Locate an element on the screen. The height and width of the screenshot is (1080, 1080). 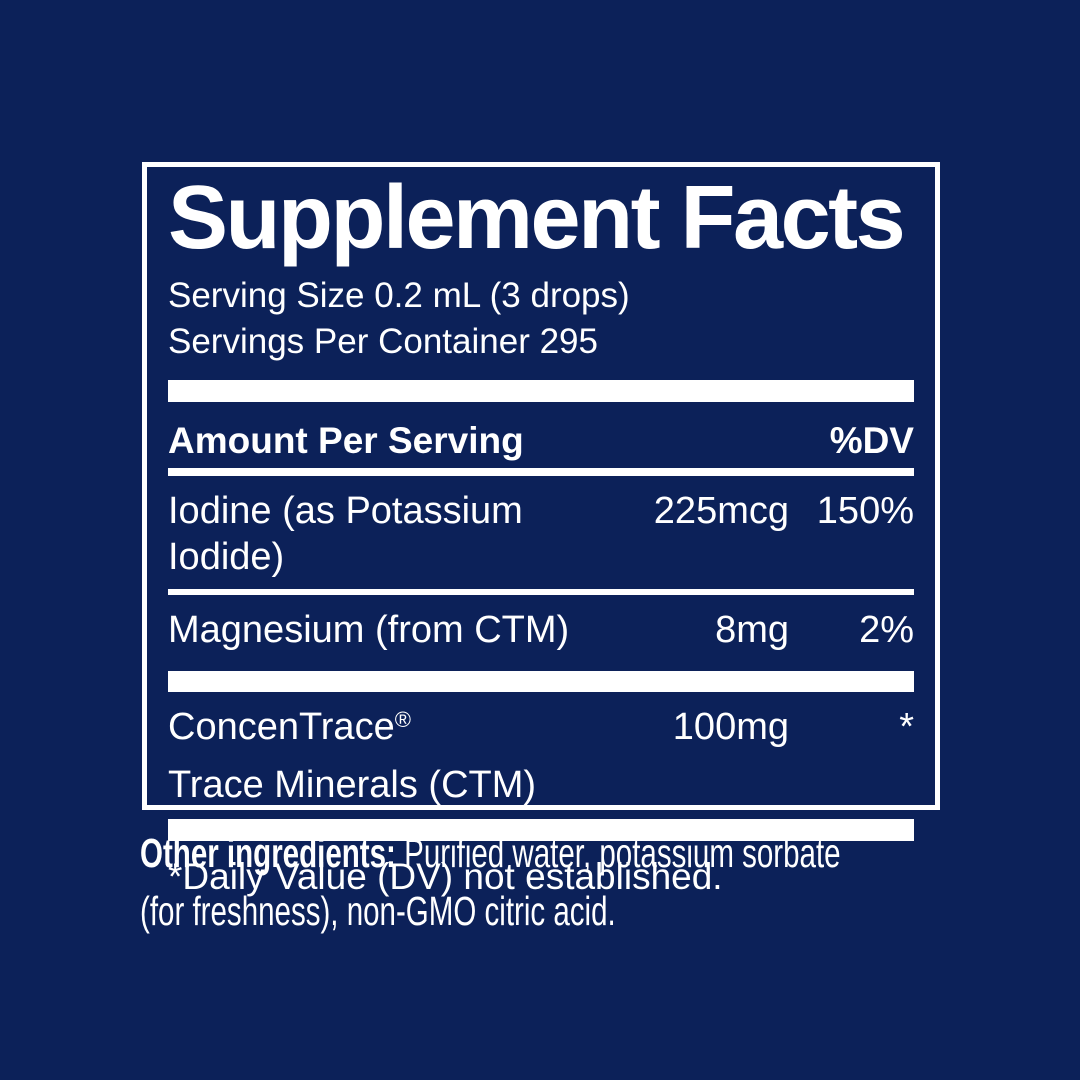
other-ingredients-line2: (for freshness), non-GMO citric acid. is located at coordinates (378, 911).